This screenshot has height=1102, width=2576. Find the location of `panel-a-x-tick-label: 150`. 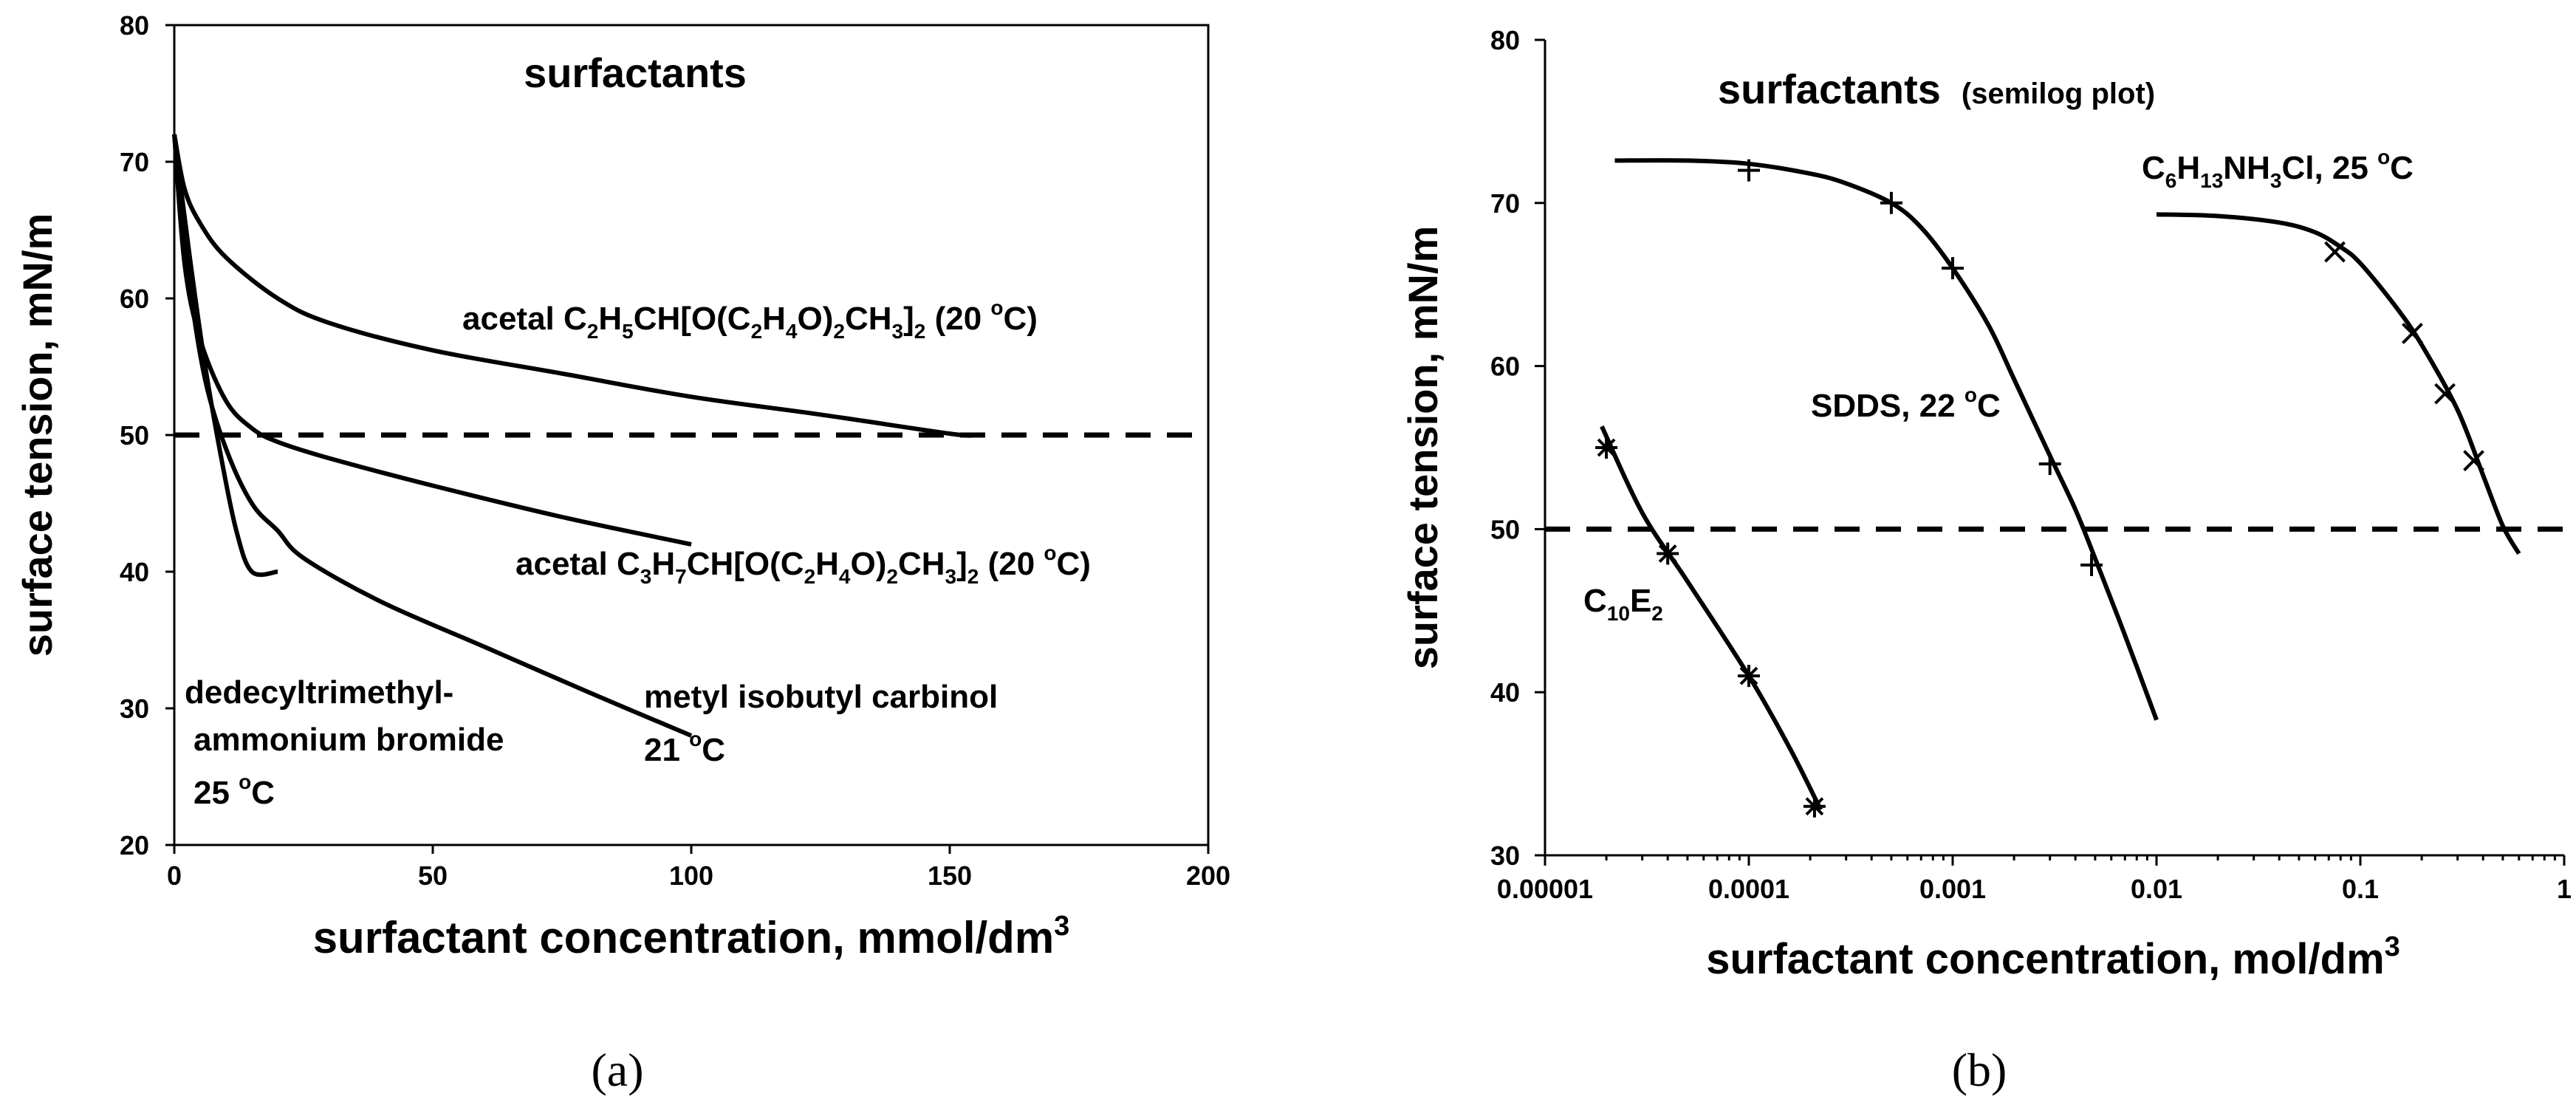

panel-a-x-tick-label: 150 is located at coordinates (950, 876).